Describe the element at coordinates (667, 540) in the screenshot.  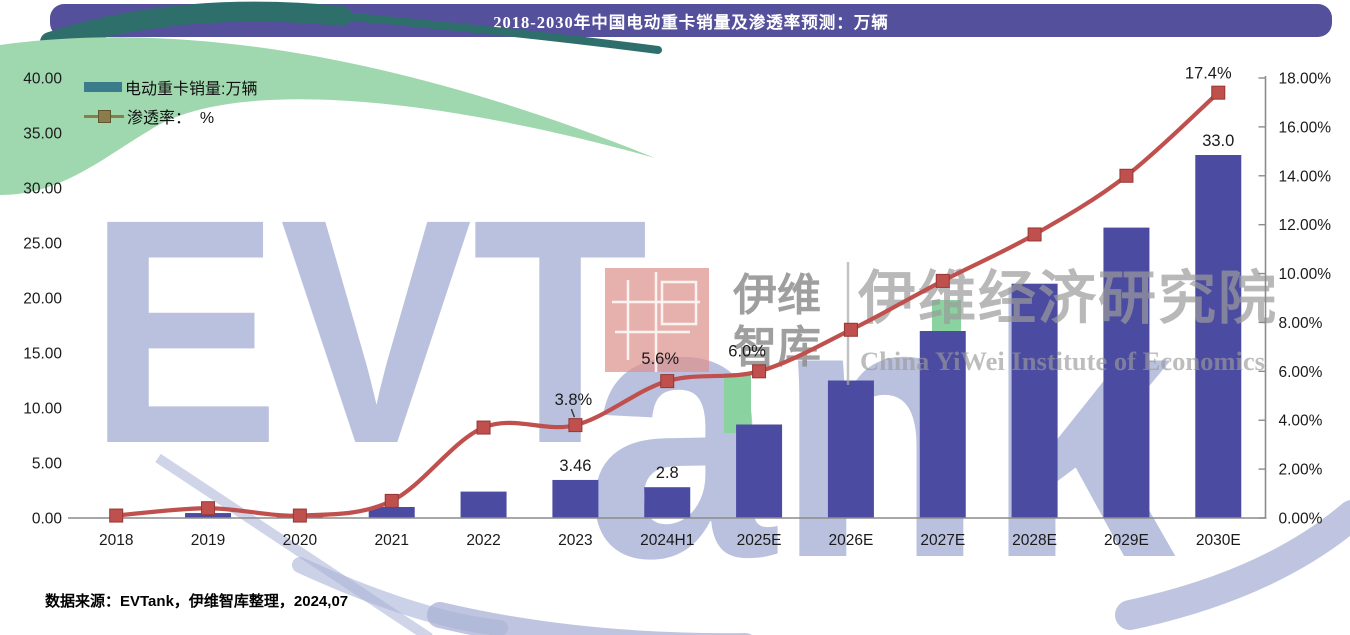
I see `x-axis-category-label: 2024H1` at that location.